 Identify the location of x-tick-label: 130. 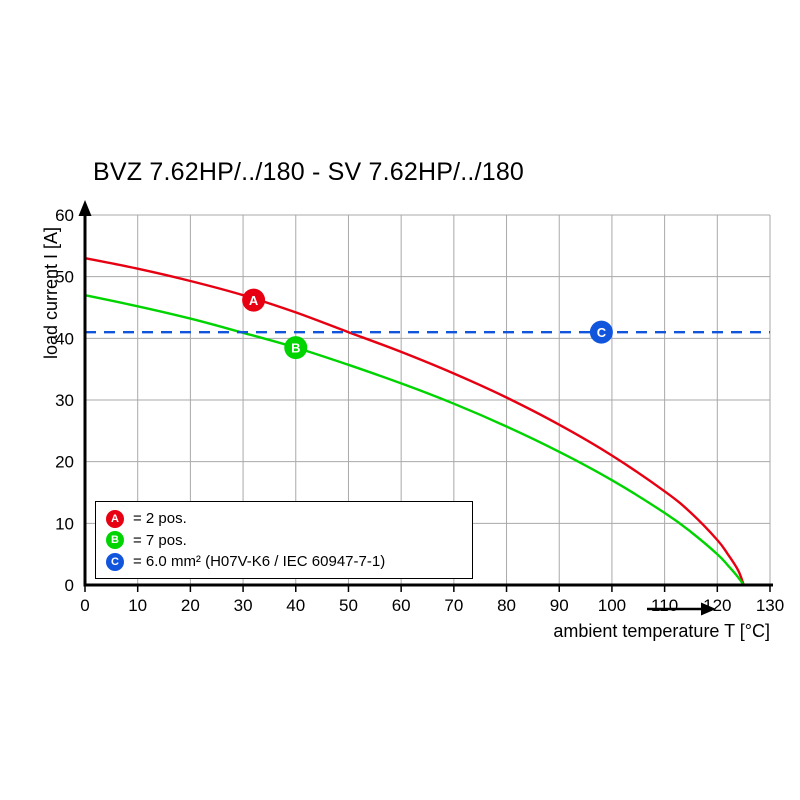
(770, 605).